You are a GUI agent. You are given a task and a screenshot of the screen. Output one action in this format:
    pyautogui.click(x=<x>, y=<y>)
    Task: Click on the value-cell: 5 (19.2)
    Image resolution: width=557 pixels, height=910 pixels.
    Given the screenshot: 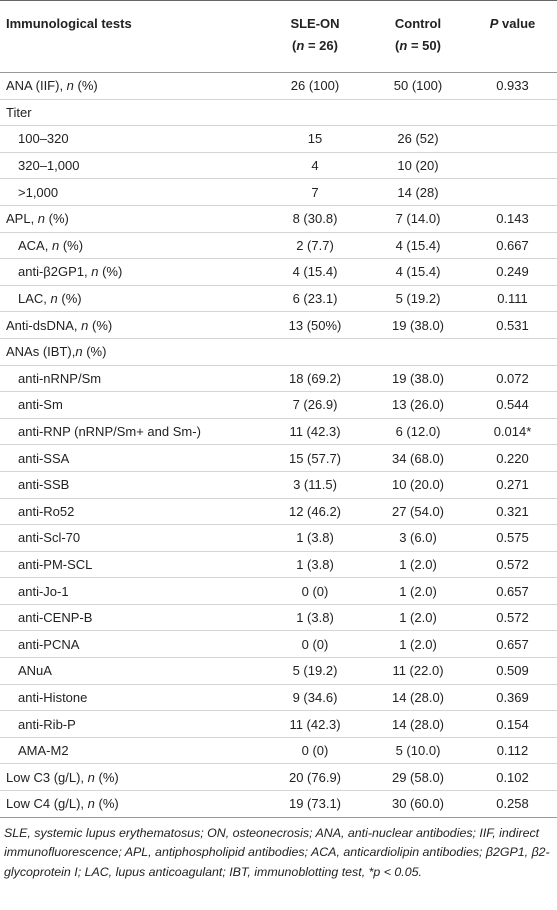 What is the action you would take?
    pyautogui.click(x=418, y=299)
    